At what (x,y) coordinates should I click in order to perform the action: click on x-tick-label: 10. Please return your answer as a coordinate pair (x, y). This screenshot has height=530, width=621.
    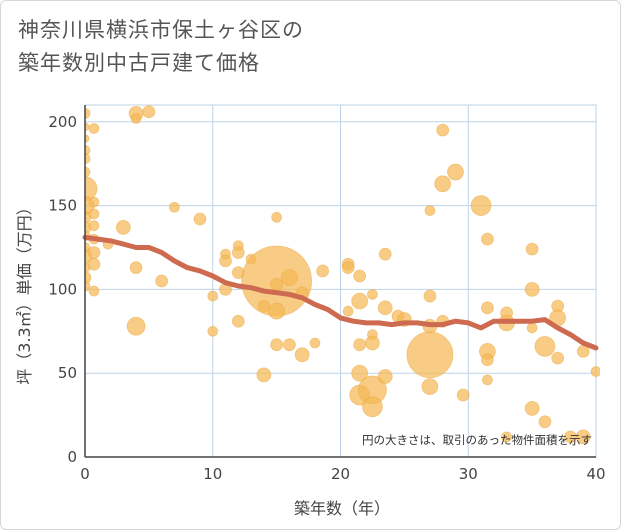
    Looking at the image, I should click on (212, 474).